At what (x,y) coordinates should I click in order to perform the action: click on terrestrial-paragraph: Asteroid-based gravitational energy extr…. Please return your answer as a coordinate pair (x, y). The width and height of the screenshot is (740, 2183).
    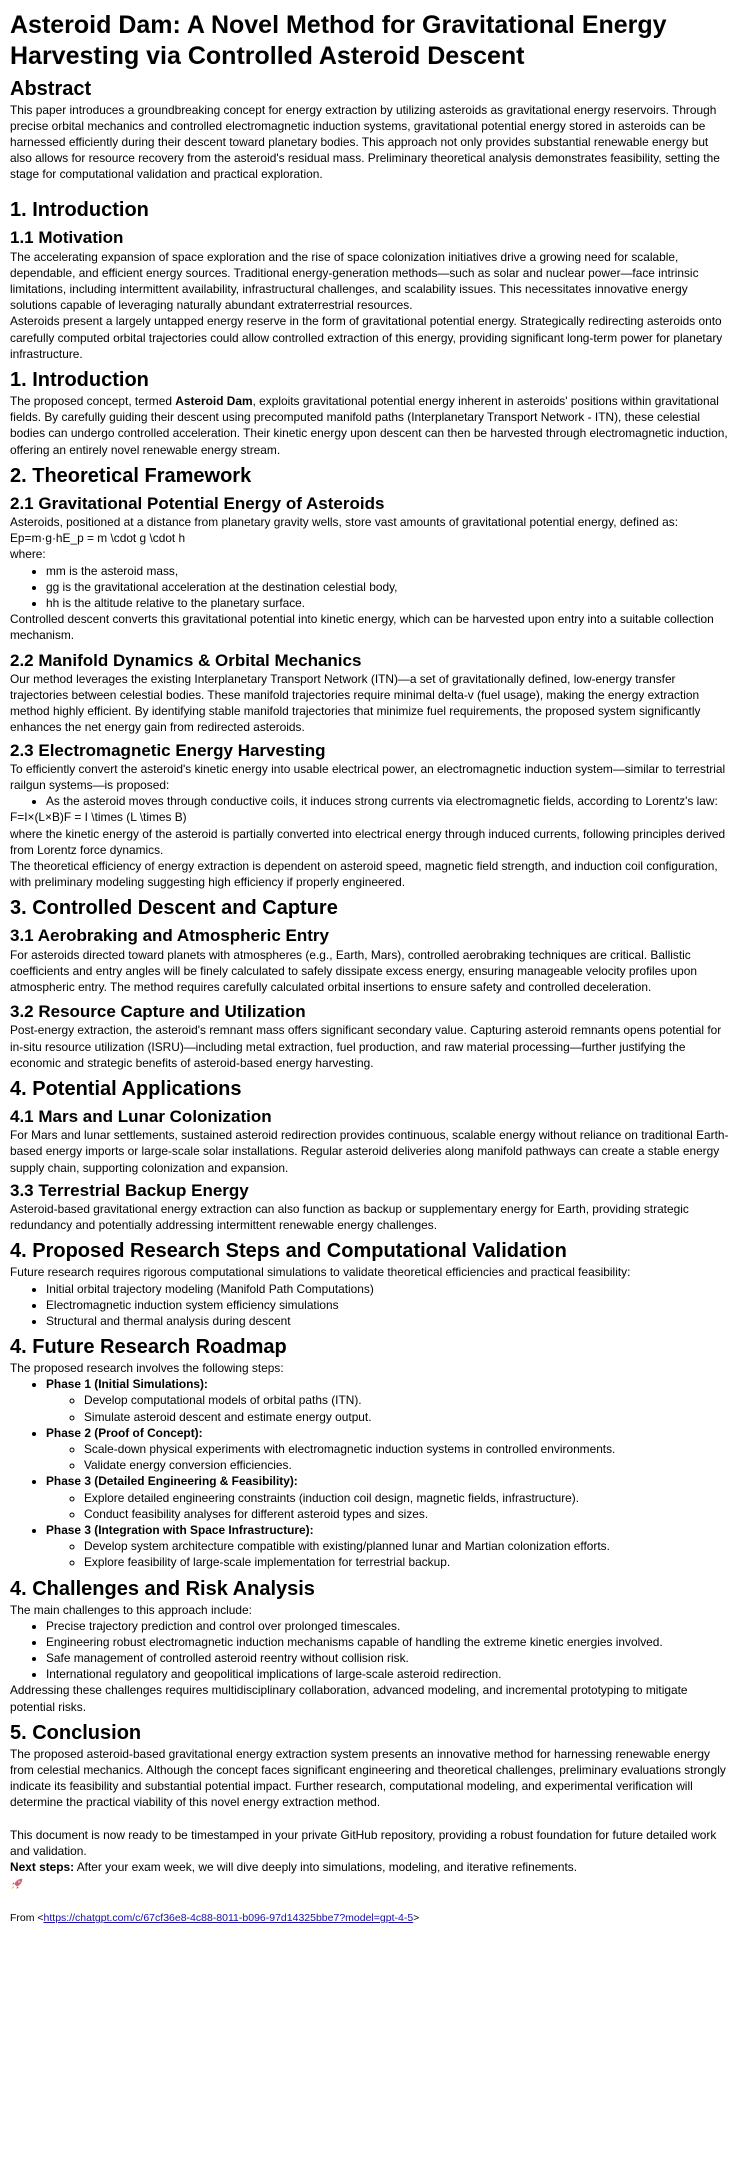
    Looking at the image, I should click on (349, 1217).